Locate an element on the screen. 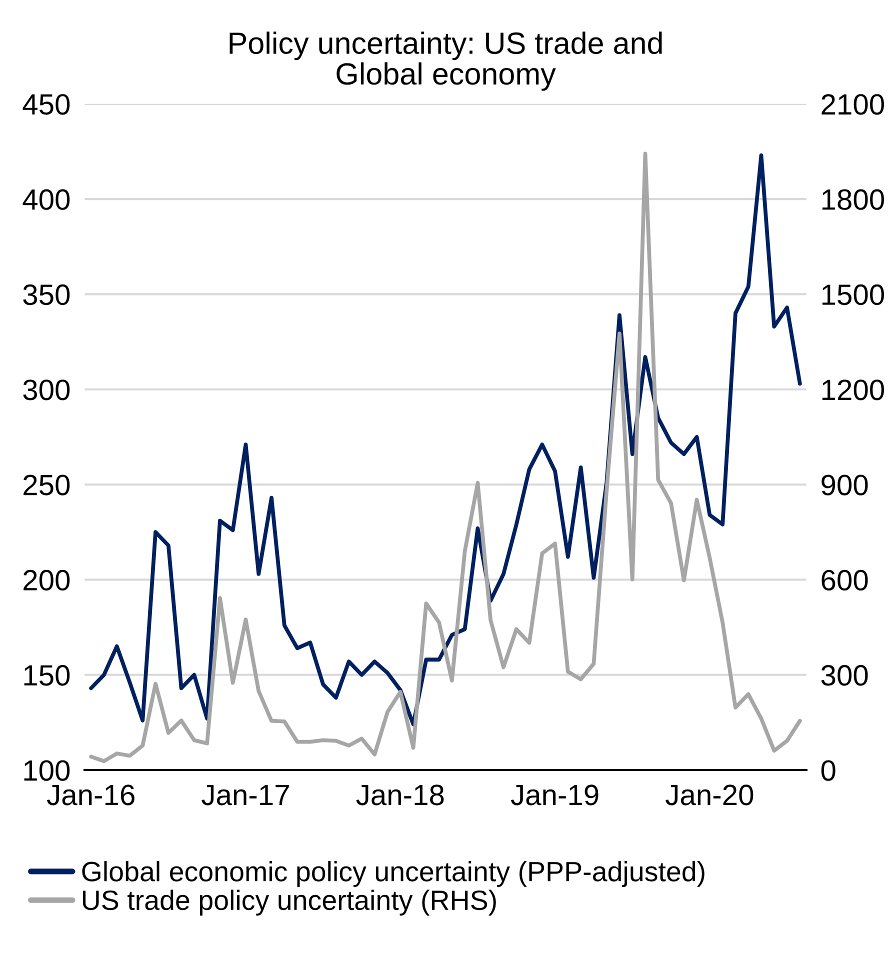 Image resolution: width=891 pixels, height=971 pixels. y2-tick-label: 1500 is located at coordinates (853, 295).